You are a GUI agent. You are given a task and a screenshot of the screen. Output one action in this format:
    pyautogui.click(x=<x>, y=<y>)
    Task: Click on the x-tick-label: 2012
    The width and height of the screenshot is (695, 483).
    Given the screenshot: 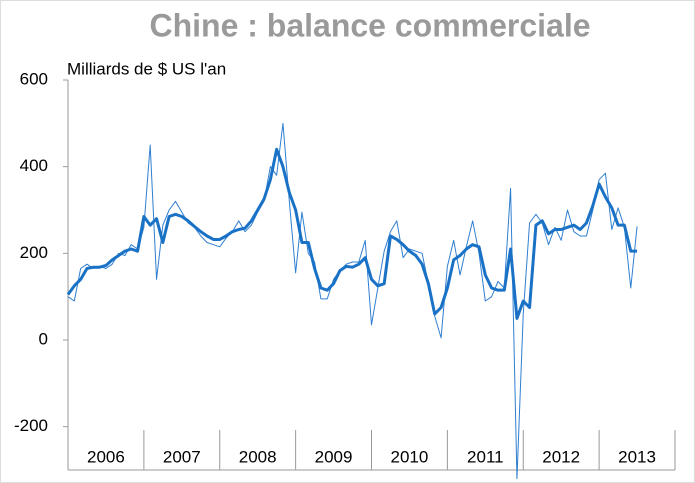 What is the action you would take?
    pyautogui.click(x=561, y=456)
    